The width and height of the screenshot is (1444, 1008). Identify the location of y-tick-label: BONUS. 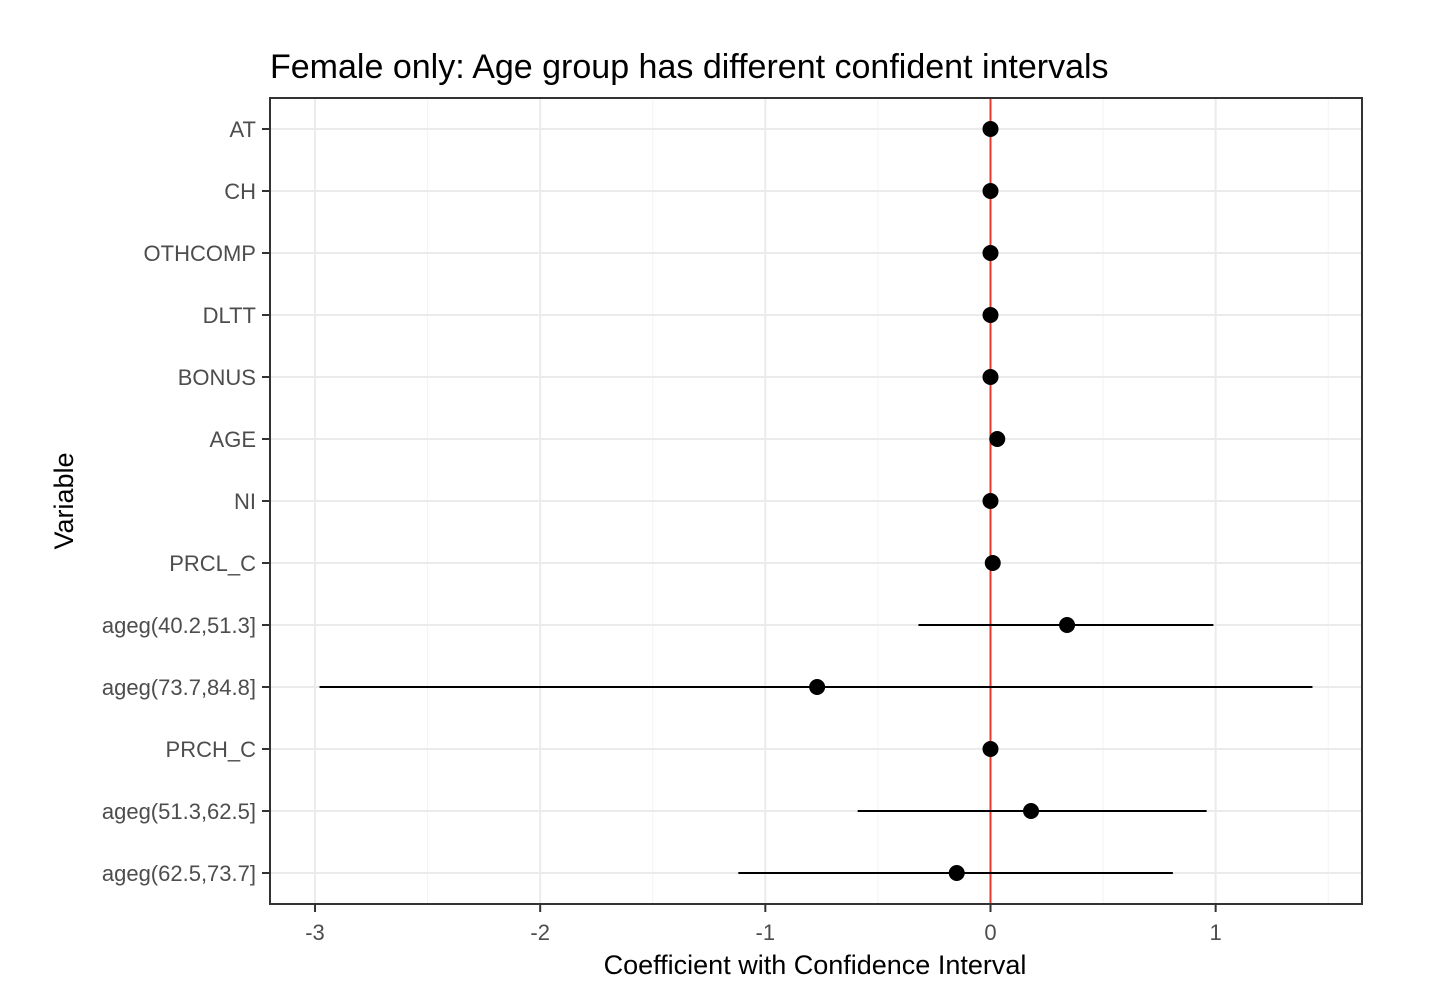
(217, 377).